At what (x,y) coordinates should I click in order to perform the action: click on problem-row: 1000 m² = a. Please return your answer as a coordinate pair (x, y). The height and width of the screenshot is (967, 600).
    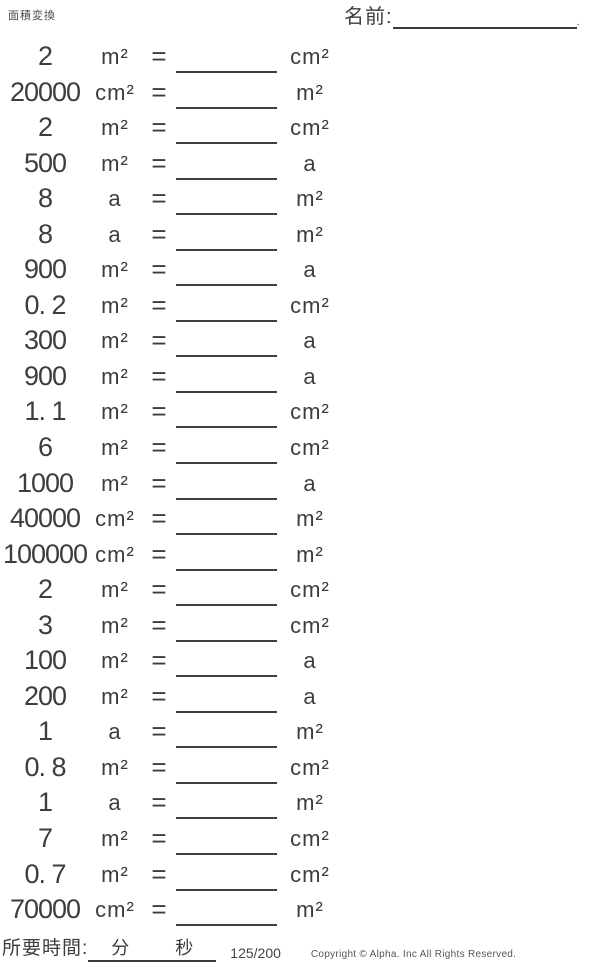
    Looking at the image, I should click on (300, 485).